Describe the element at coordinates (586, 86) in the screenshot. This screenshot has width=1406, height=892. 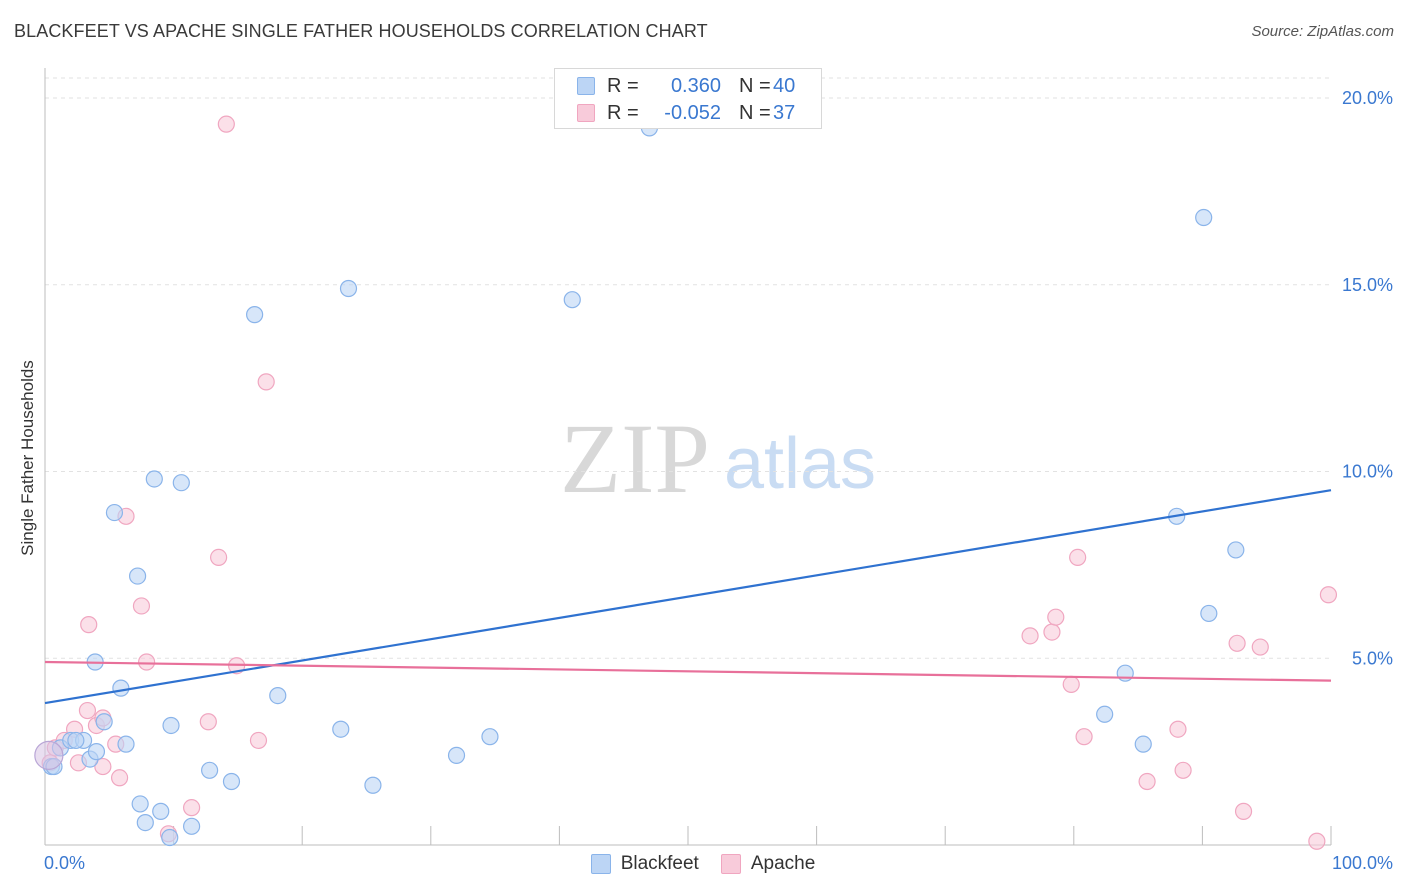
I see `blackfeet-swatch` at that location.